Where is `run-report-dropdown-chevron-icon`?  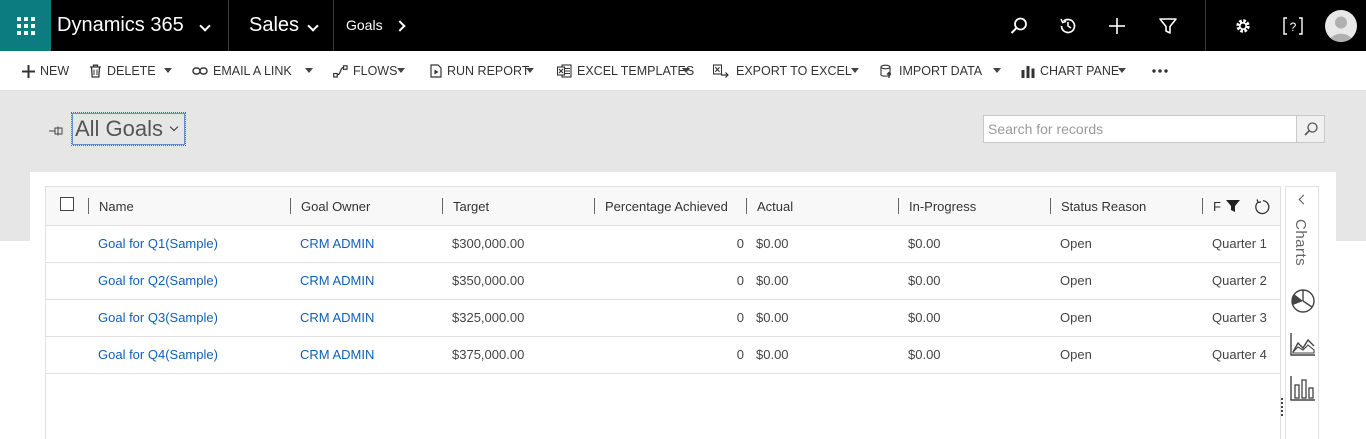 run-report-dropdown-chevron-icon is located at coordinates (530, 70).